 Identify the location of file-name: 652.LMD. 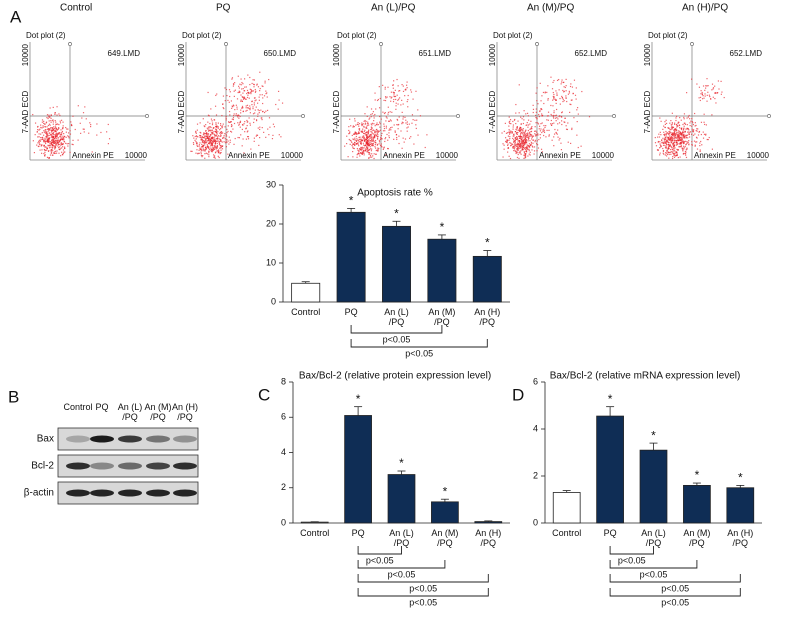
(591, 53).